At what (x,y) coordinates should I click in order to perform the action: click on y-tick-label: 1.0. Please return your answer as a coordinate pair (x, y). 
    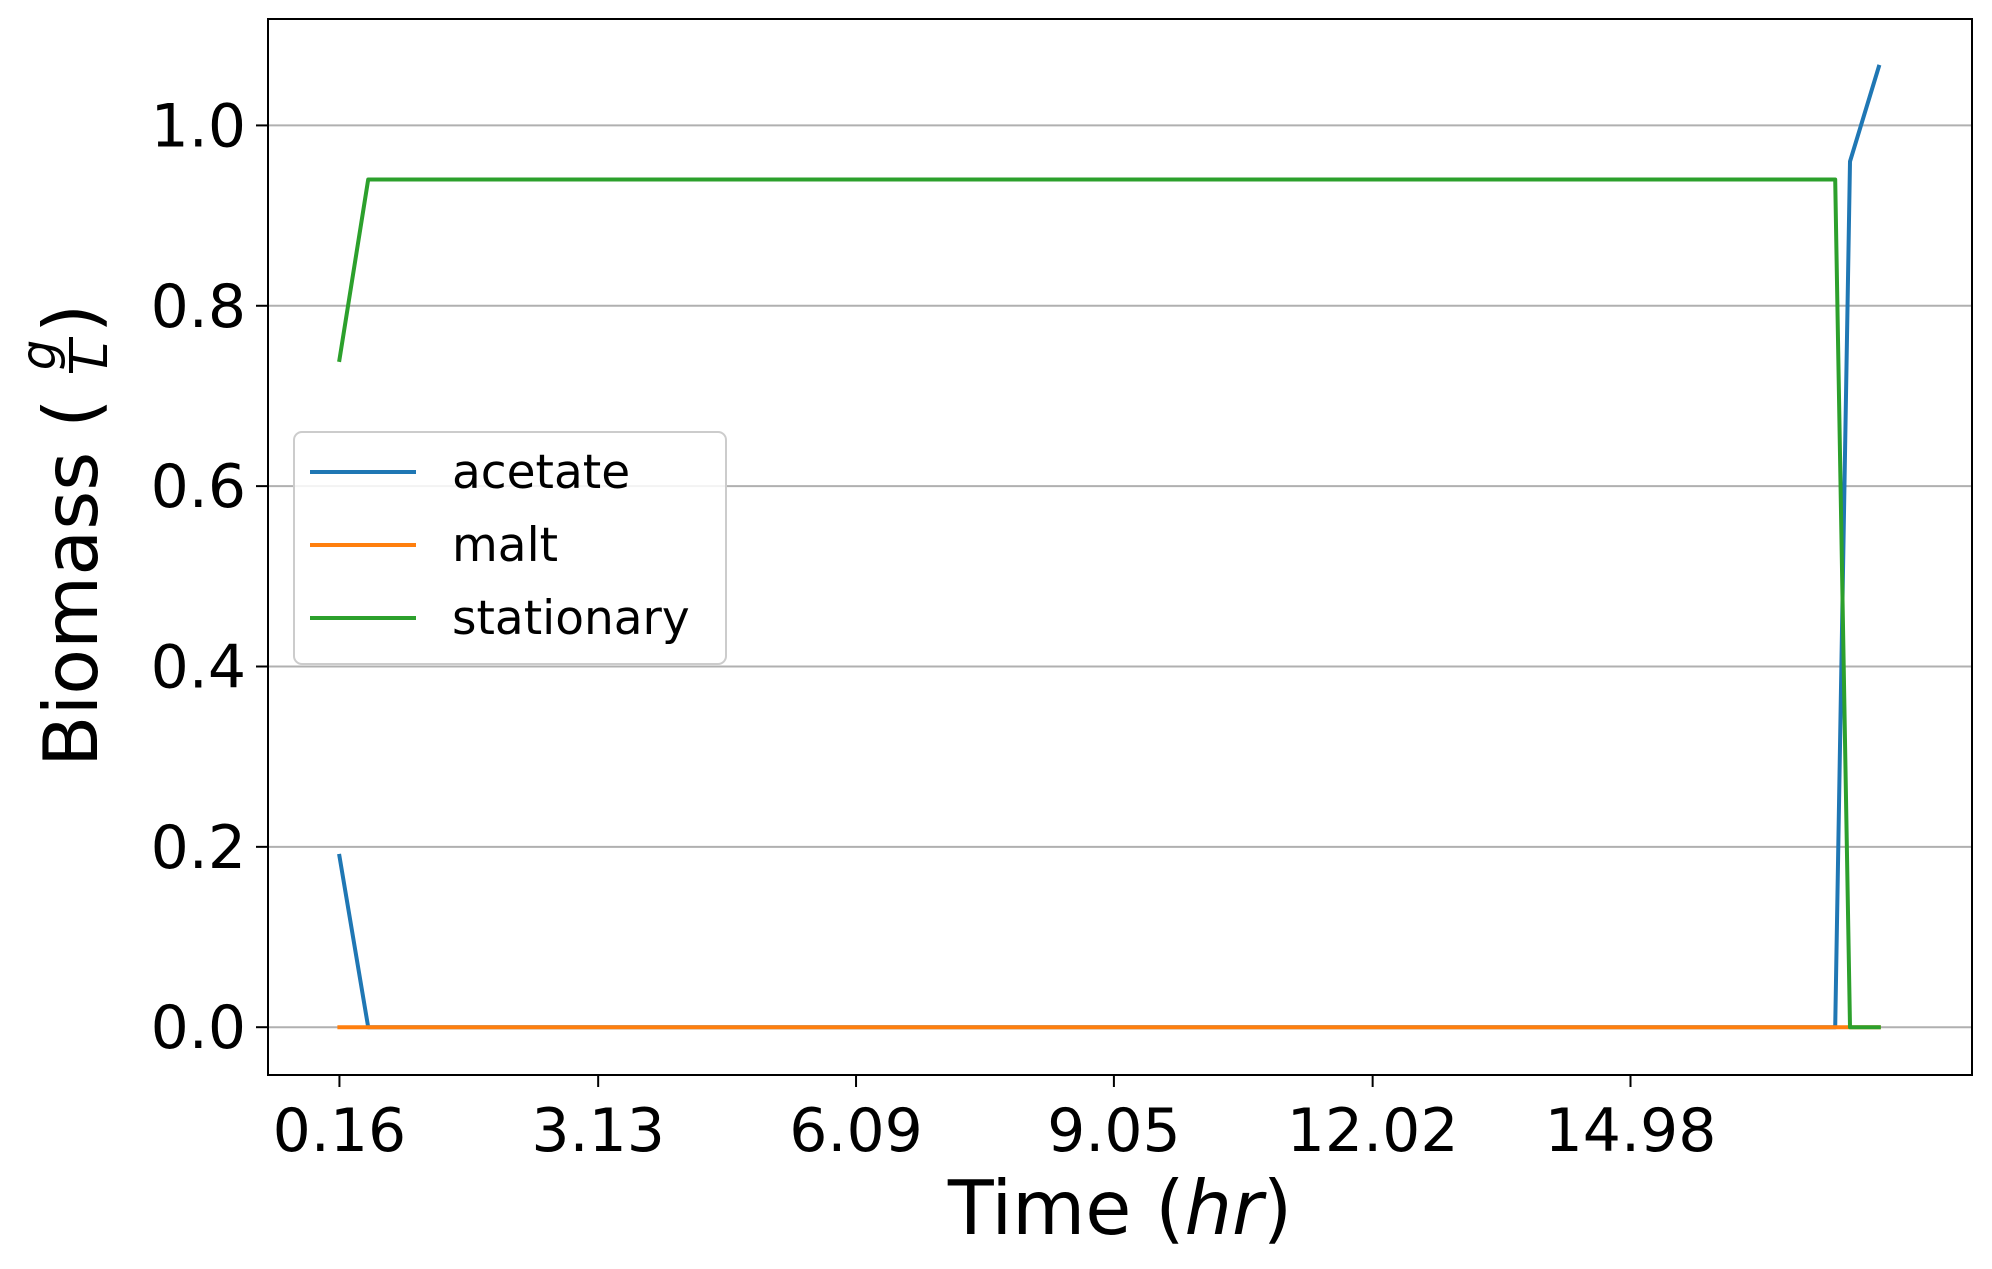
    Looking at the image, I should click on (198, 126).